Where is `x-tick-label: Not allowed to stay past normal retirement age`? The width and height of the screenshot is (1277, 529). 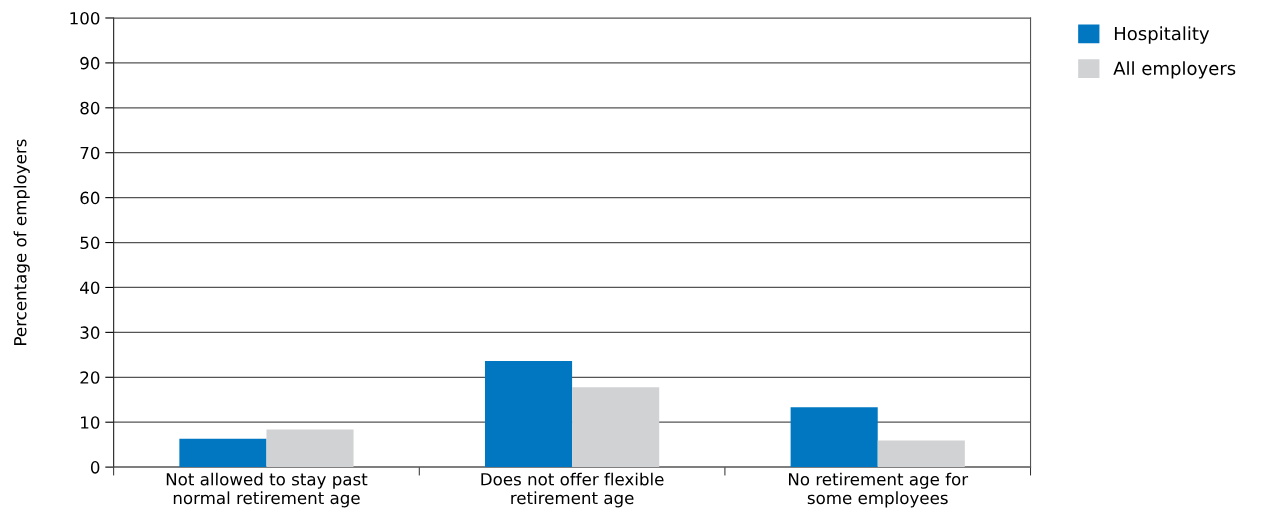 x-tick-label: Not allowed to stay past normal retirement age is located at coordinates (267, 490).